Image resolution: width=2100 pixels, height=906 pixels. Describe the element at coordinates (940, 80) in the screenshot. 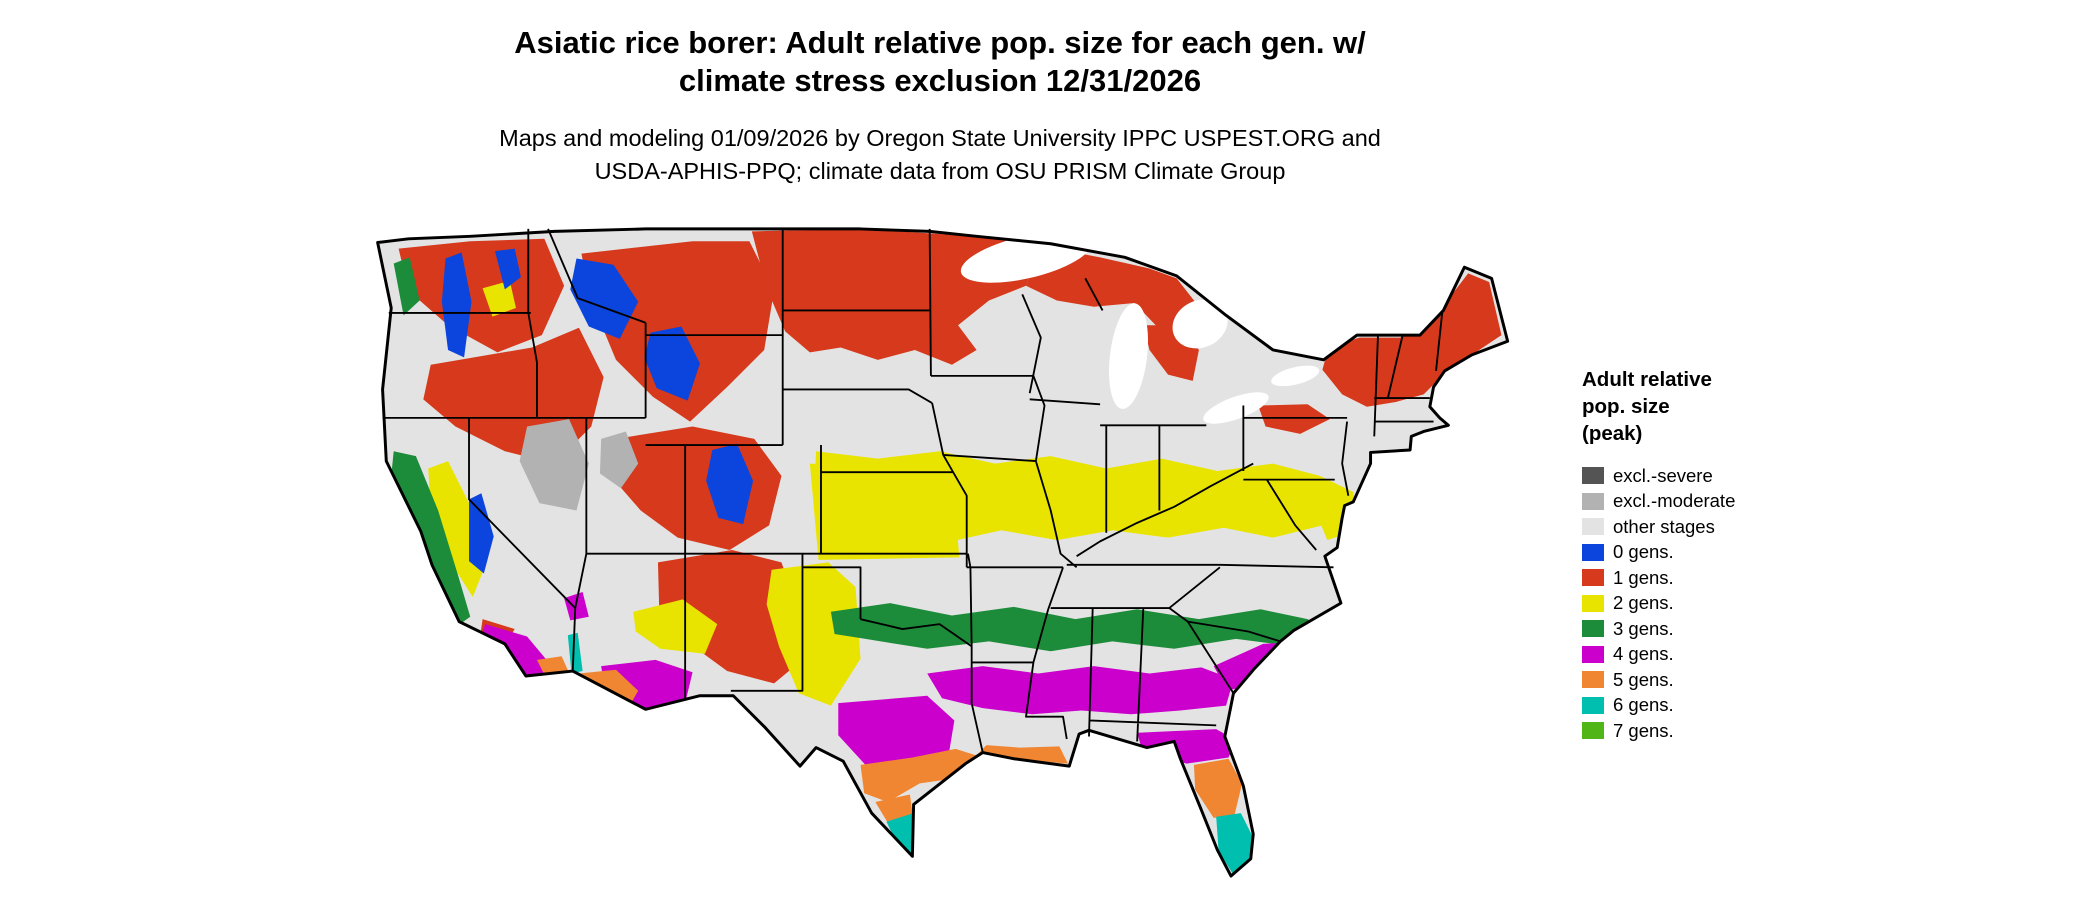

I see `map-title-line2: climate stress exclusion 12/31/2026` at that location.